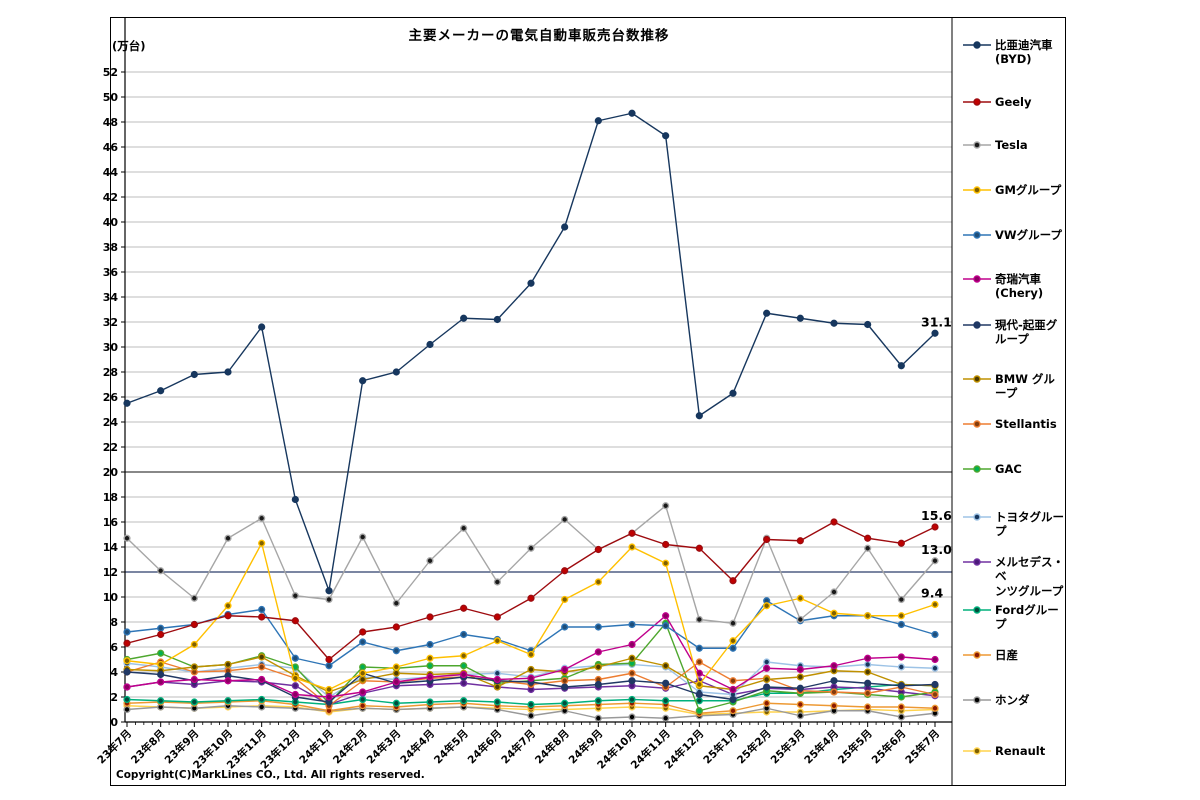  What do you see at coordinates (1019, 286) in the screenshot?
I see `legend-label: 奇瑞汽車 (Chery)` at bounding box center [1019, 286].